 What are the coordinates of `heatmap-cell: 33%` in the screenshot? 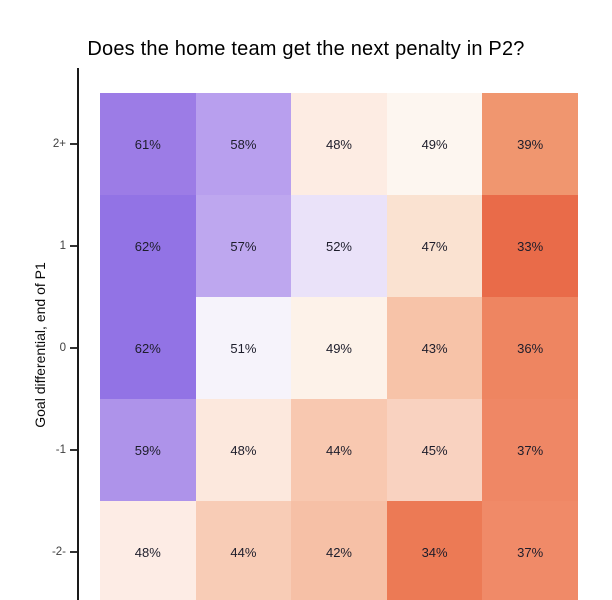 It's located at (530, 246).